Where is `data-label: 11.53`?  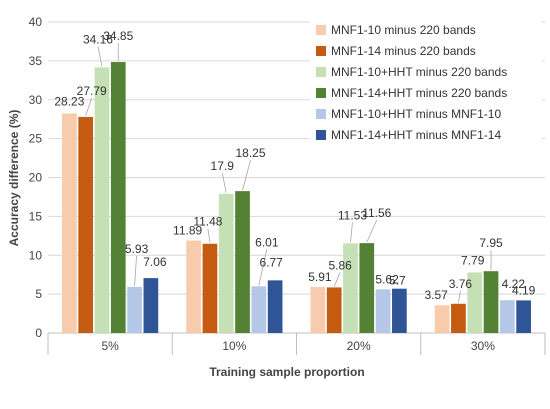 data-label: 11.53 is located at coordinates (352, 215).